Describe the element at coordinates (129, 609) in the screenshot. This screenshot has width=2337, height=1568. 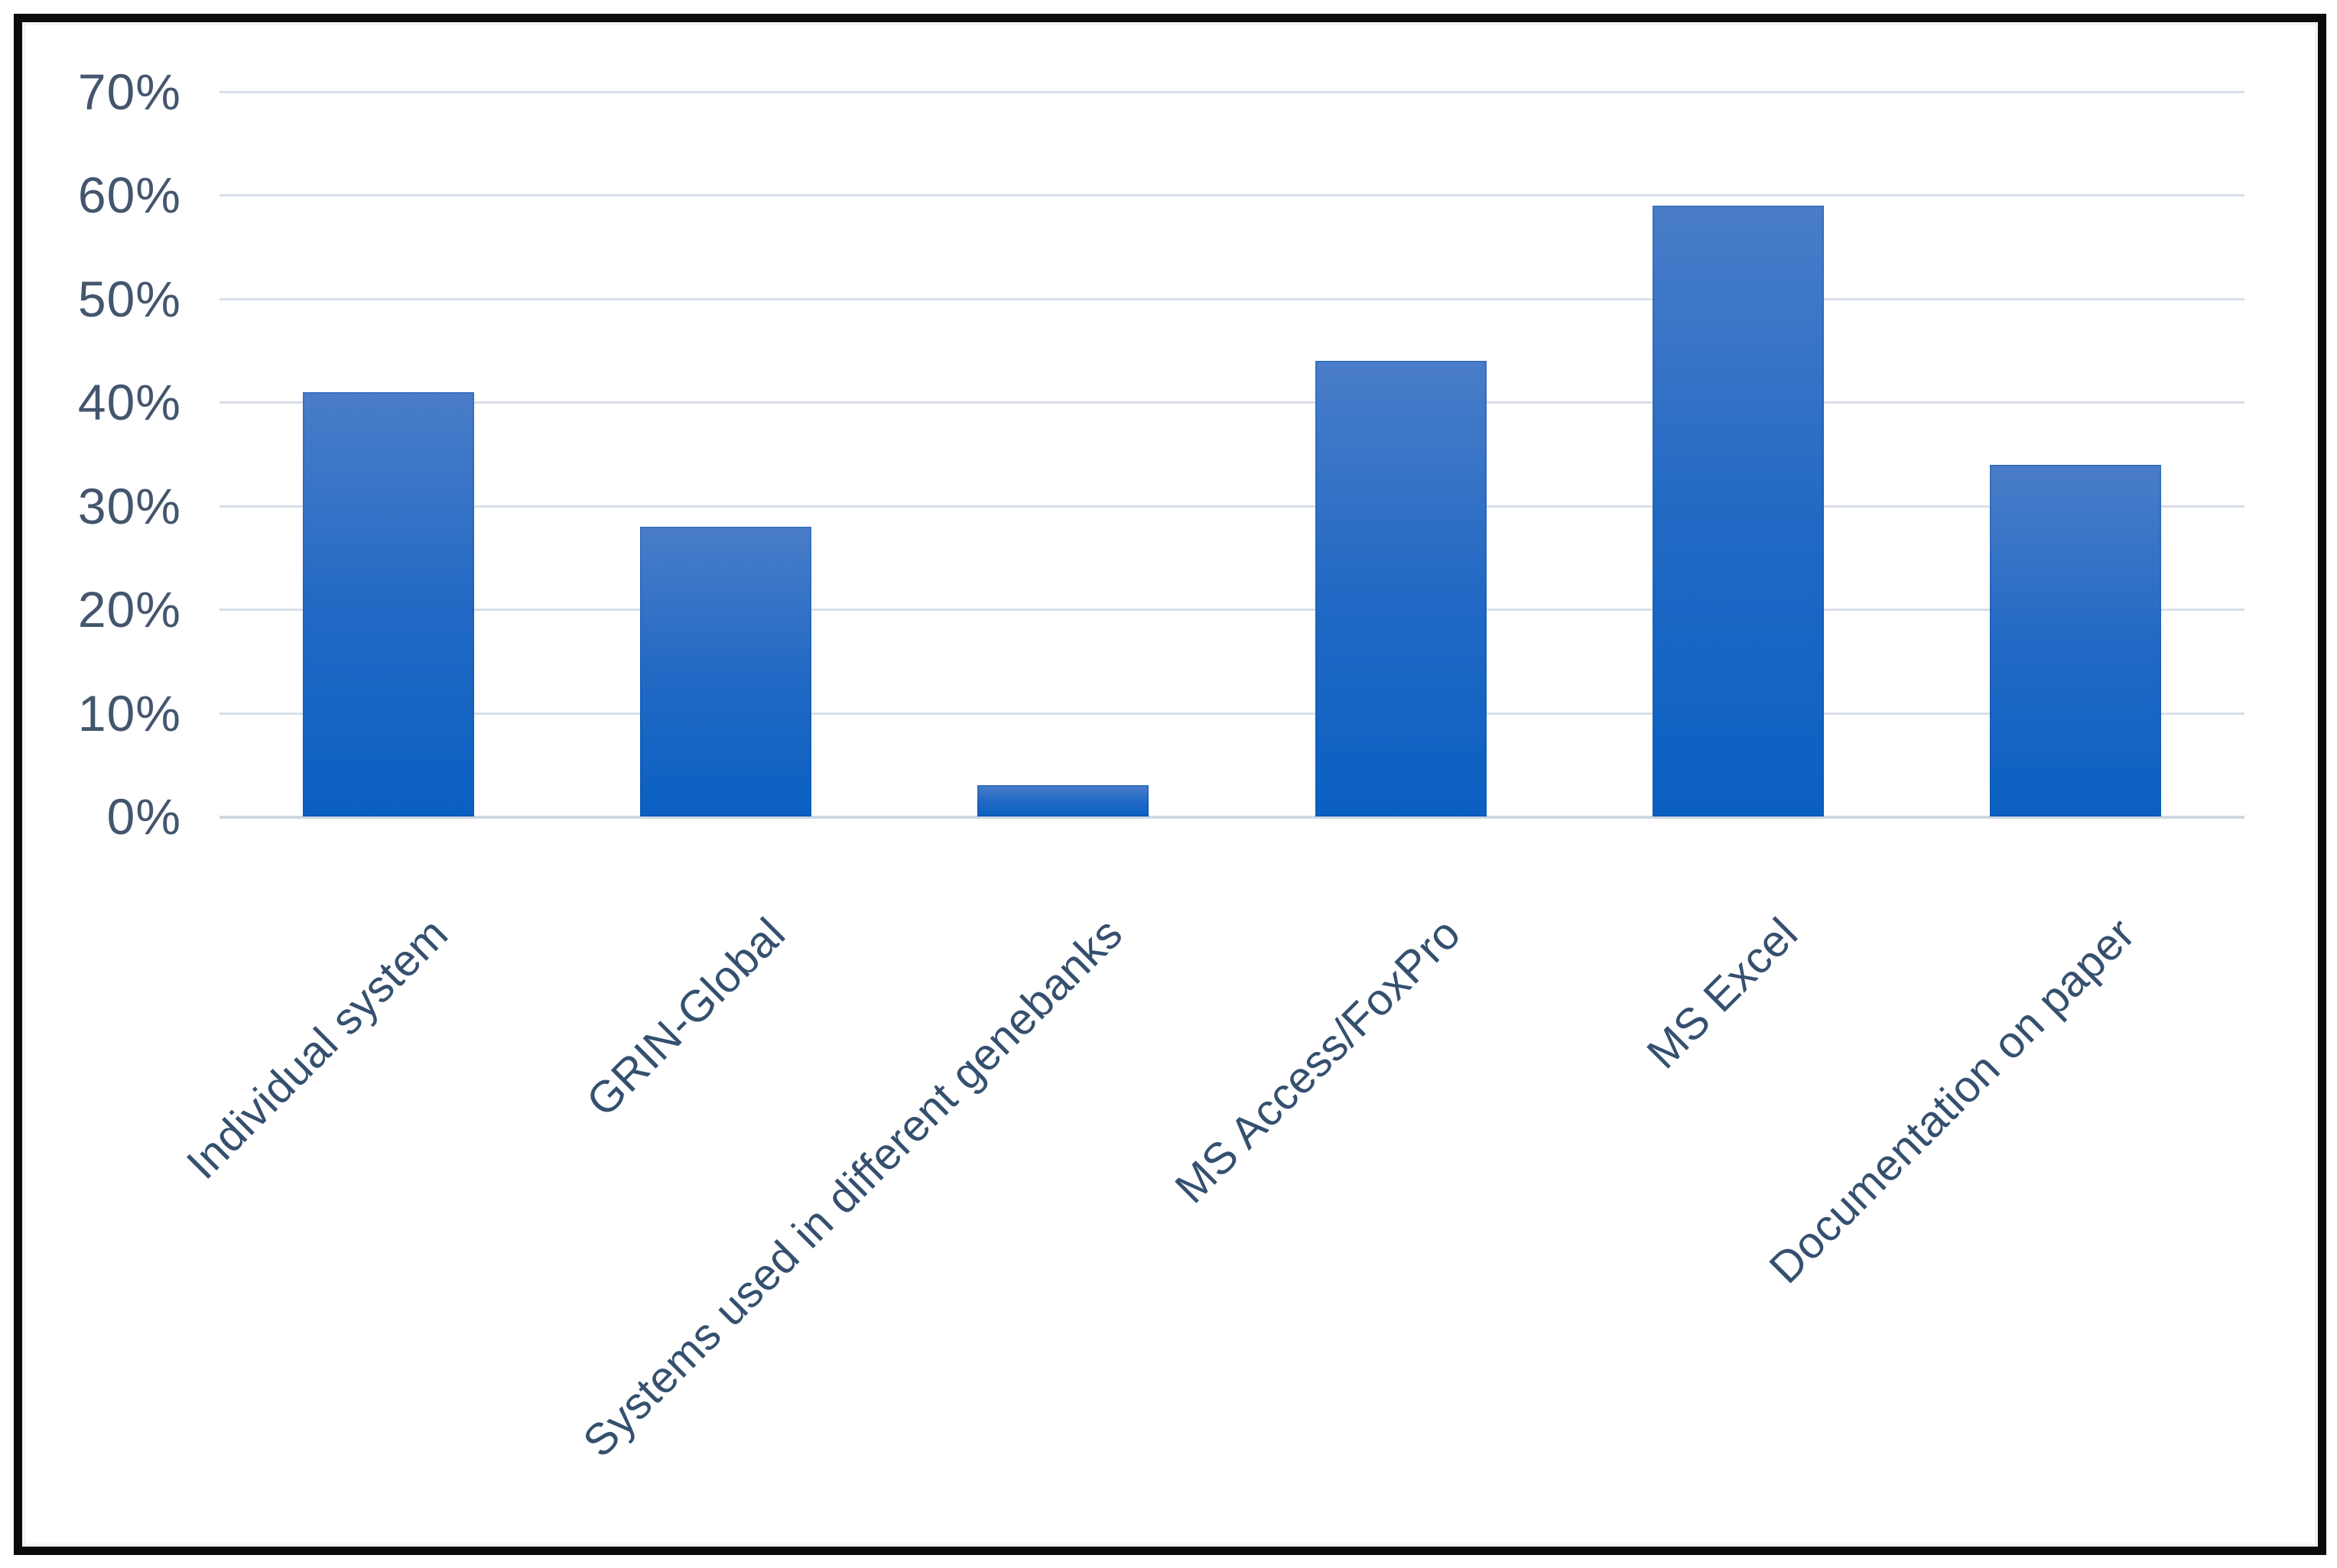
I see `y-tick-label-20%: 20%` at that location.